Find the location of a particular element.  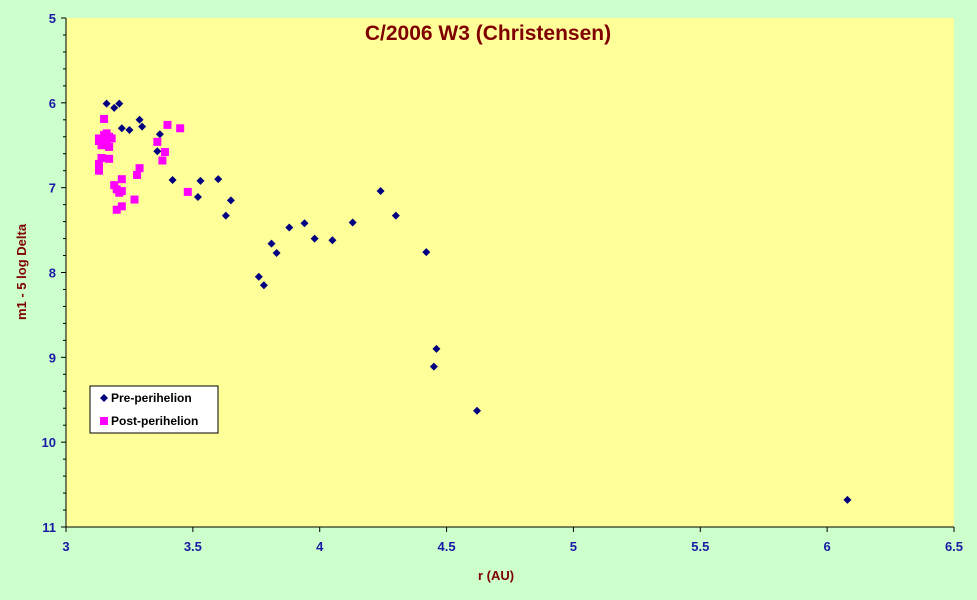

y-tick-label: 11 is located at coordinates (49, 527).